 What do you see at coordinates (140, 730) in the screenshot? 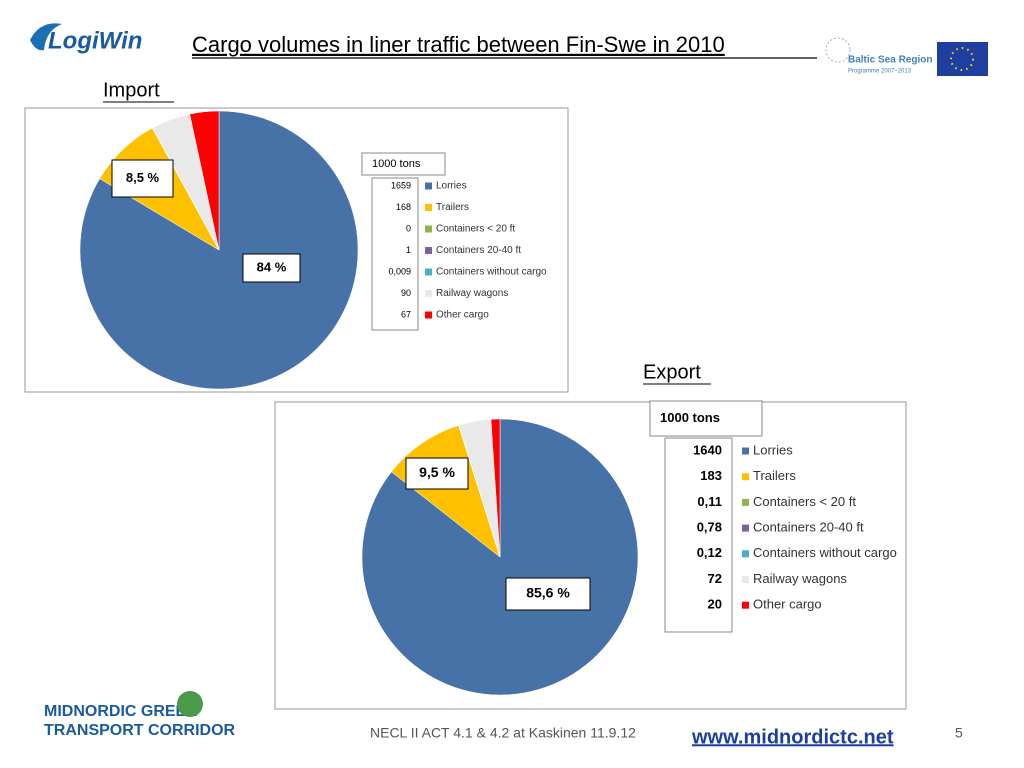
I see `footer-logo-line2: TRANSPORT CORRIDOR` at bounding box center [140, 730].